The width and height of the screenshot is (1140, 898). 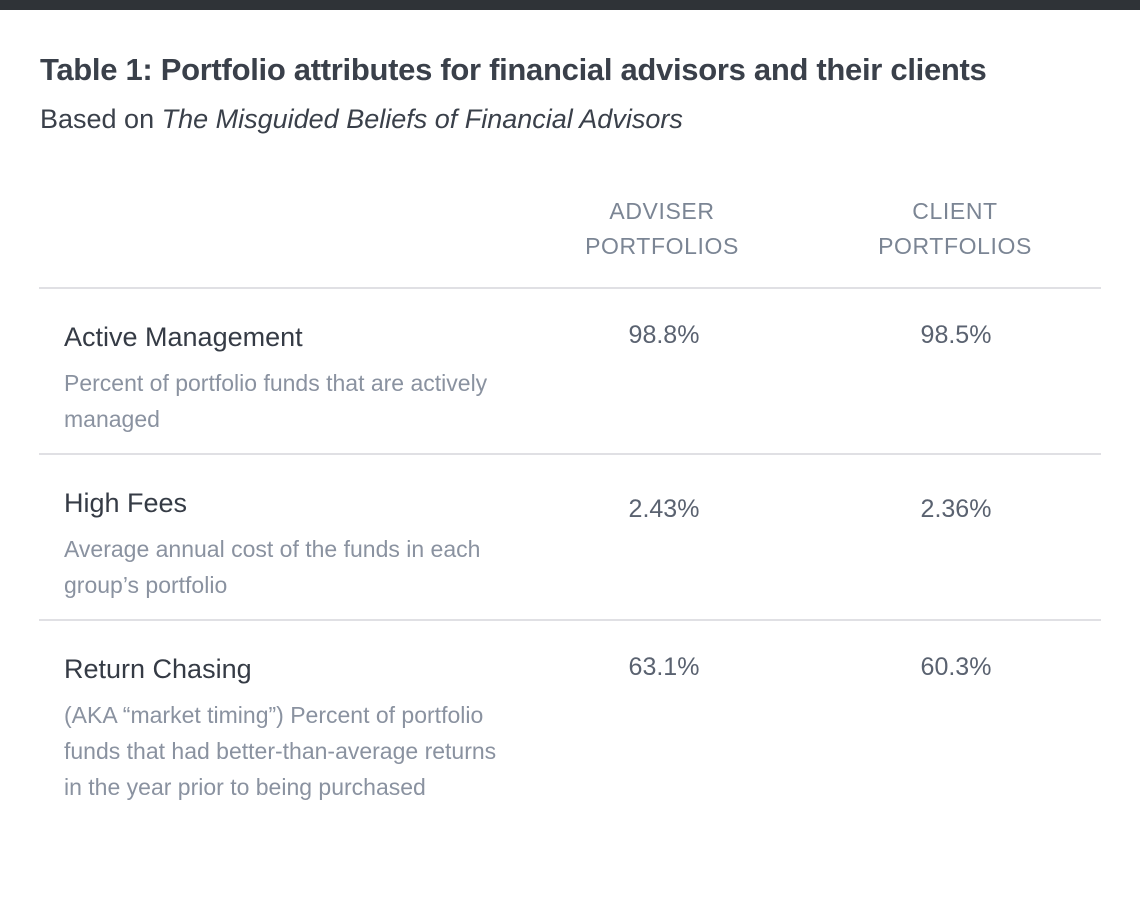 What do you see at coordinates (101, 119) in the screenshot?
I see `subtitle-prefix: Based on` at bounding box center [101, 119].